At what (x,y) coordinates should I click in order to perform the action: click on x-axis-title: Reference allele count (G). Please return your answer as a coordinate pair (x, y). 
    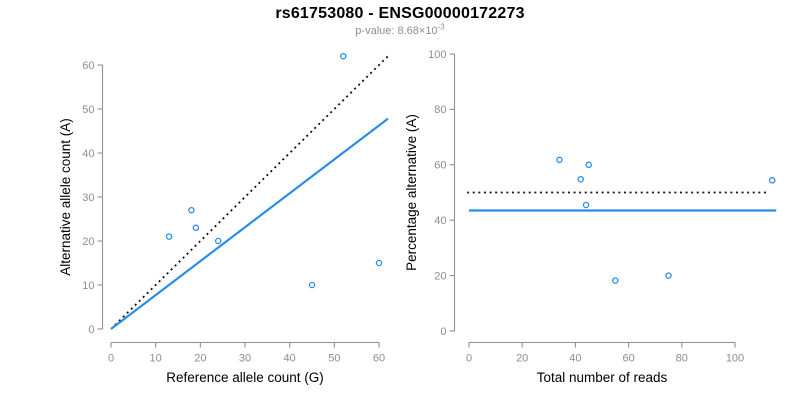
    Looking at the image, I should click on (245, 377).